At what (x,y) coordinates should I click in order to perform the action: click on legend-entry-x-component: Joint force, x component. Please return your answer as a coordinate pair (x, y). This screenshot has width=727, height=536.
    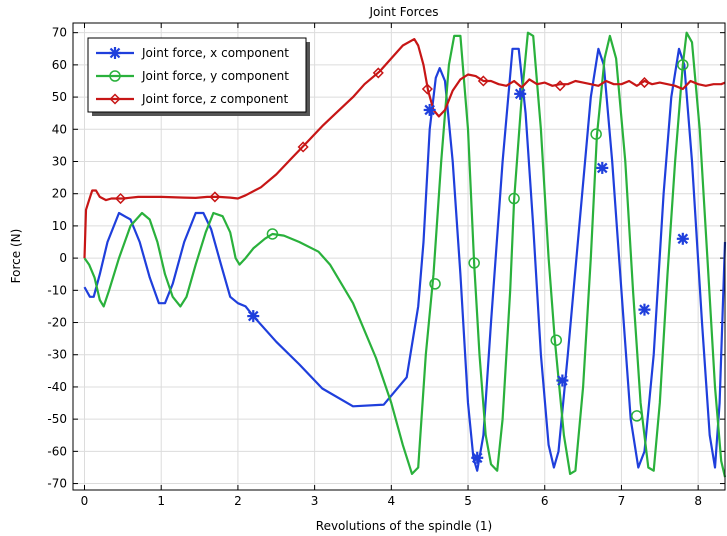
    Looking at the image, I should click on (192, 53).